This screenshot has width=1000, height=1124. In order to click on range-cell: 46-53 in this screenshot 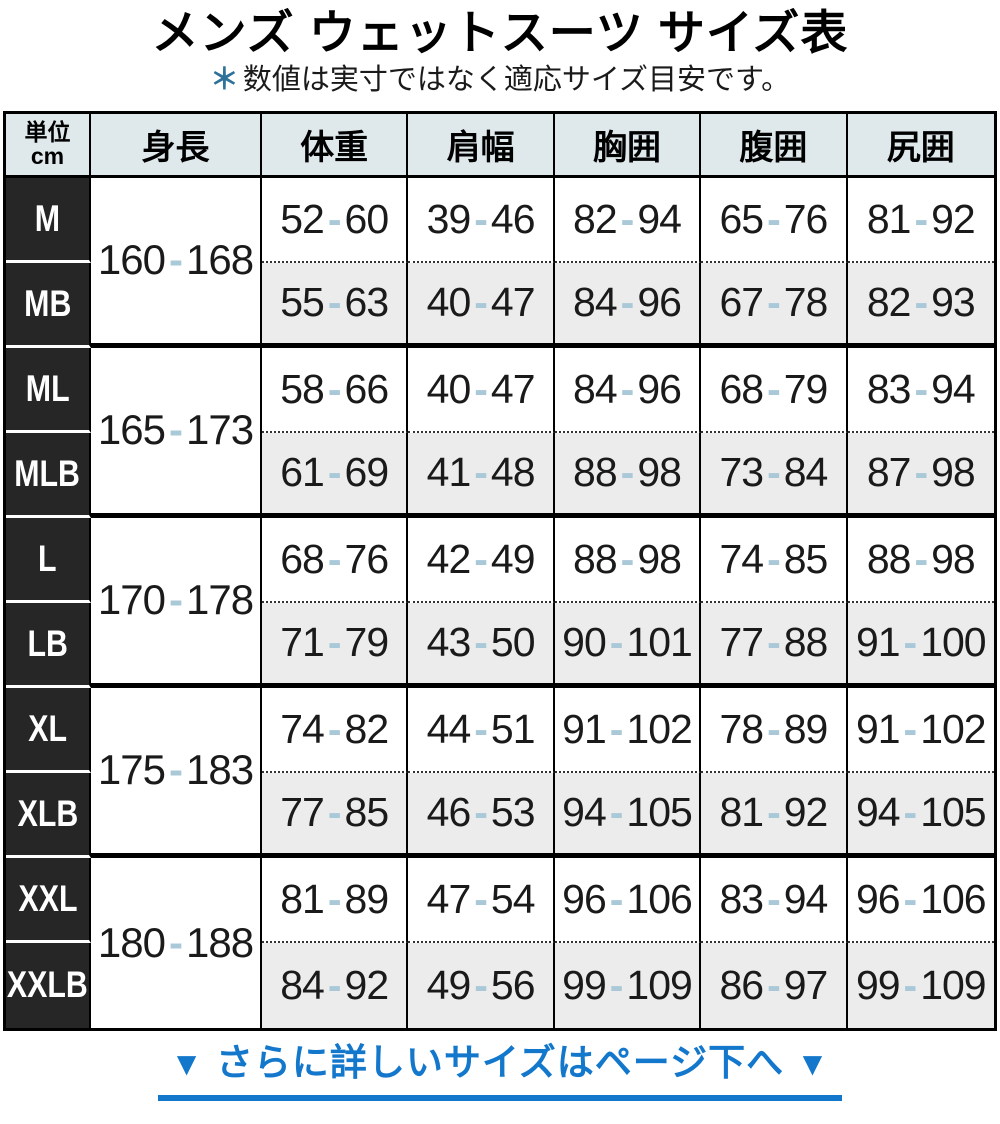, I will do `click(481, 815)`.